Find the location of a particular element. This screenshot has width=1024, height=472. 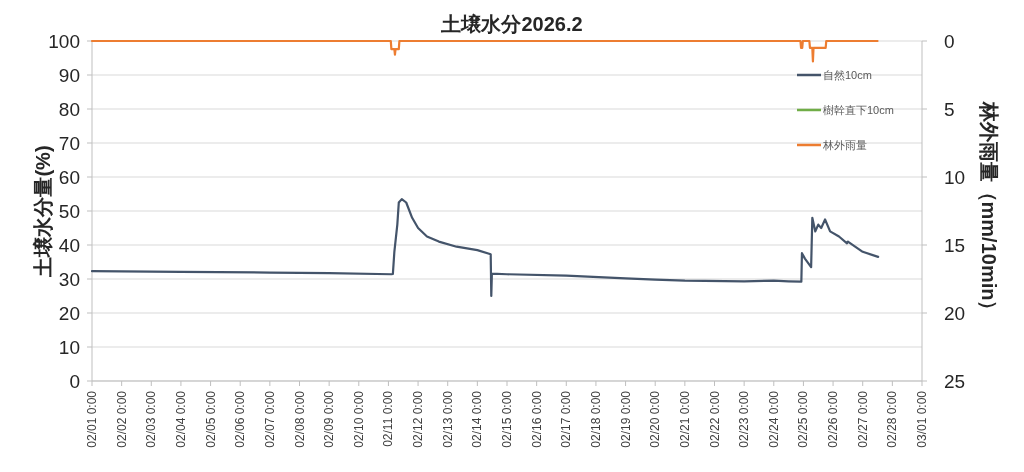

x-tick-label: 02/13 0:00 is located at coordinates (447, 419).